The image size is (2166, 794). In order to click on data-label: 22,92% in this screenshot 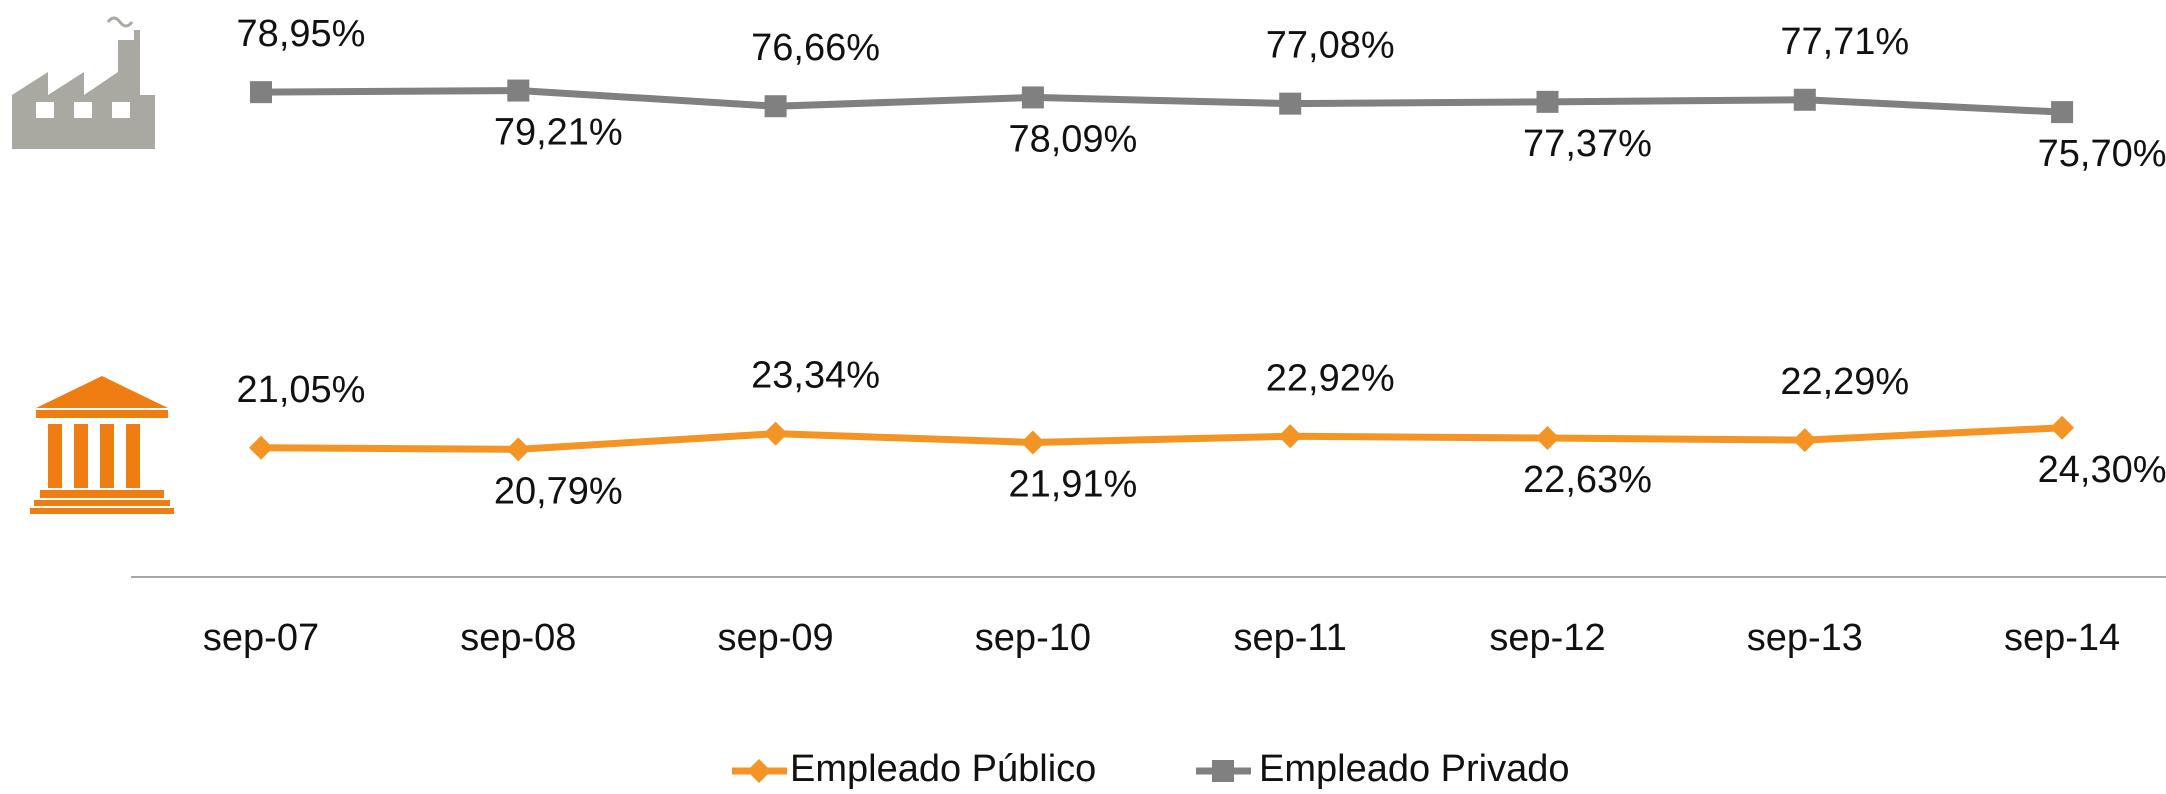, I will do `click(1330, 378)`.